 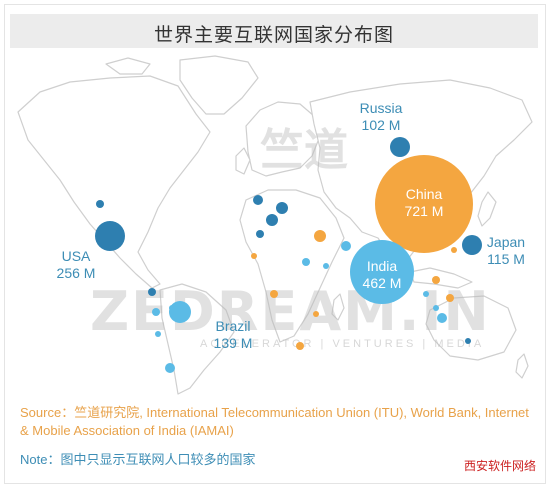 I want to click on note-text: Note：图中只显示互联网人口较多的国家, so click(x=138, y=459).